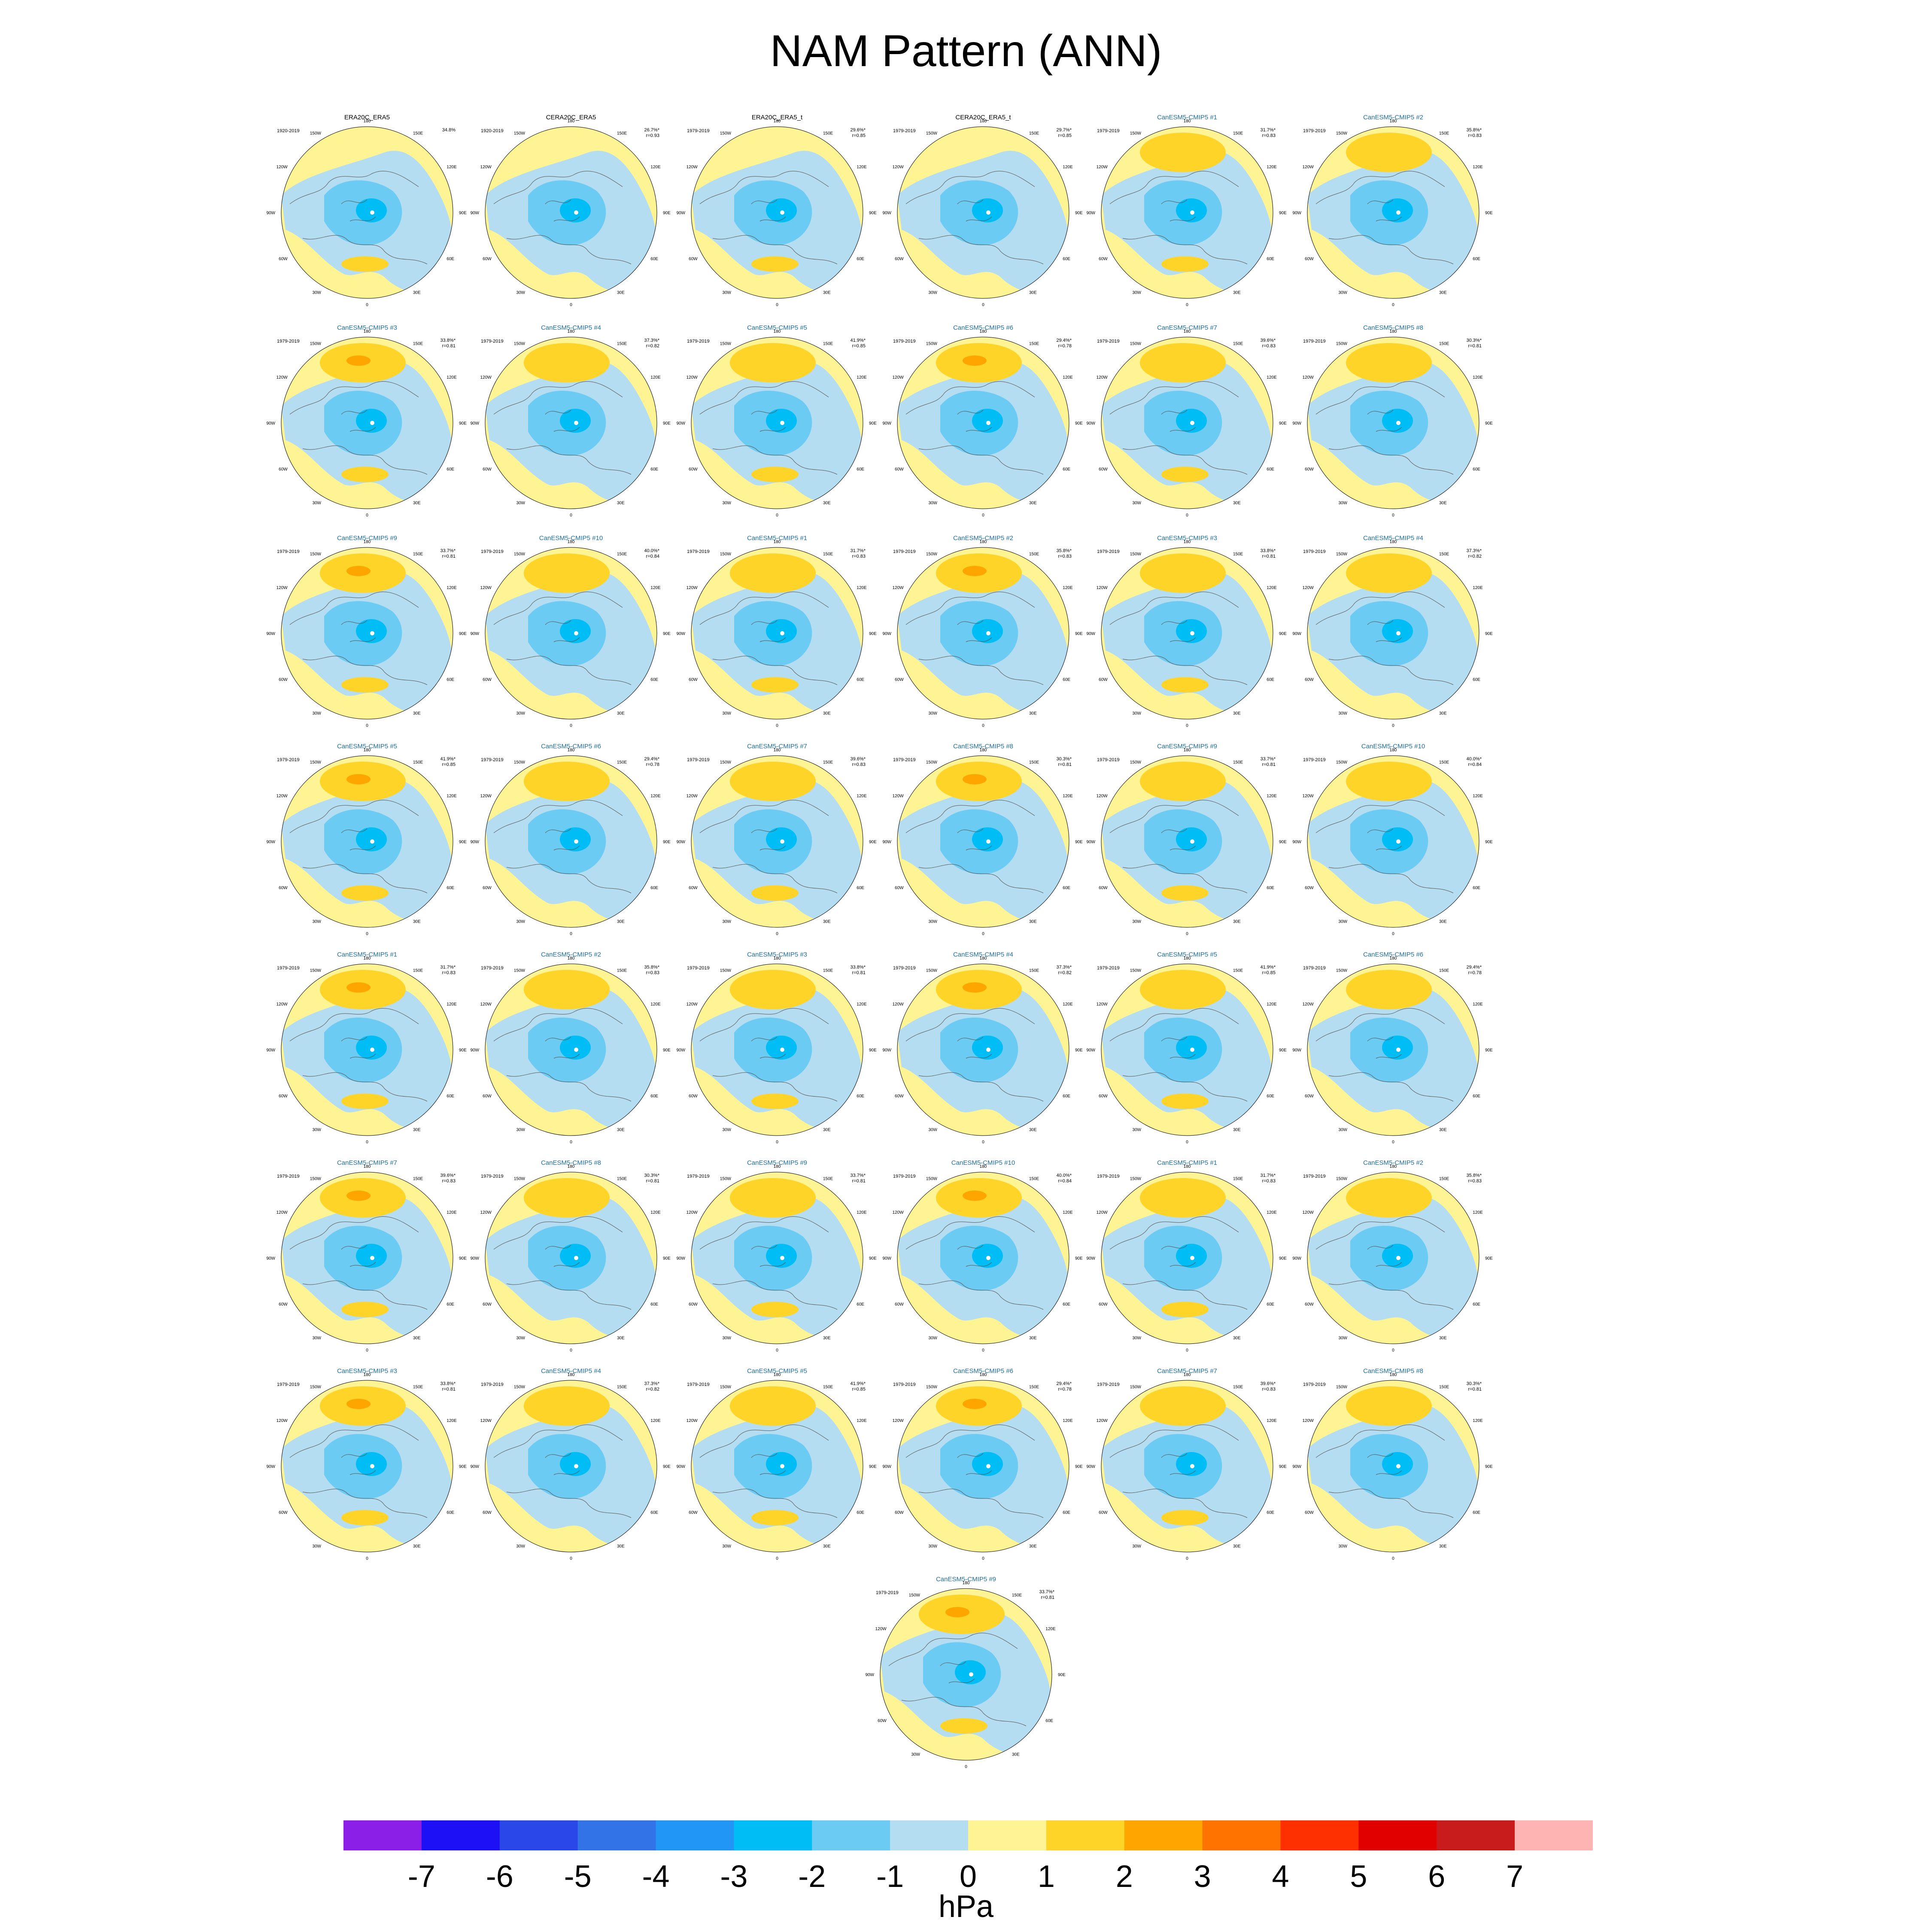 This screenshot has width=1932, height=1932. I want to click on panel-stats: 33.8%* r=0.81, so click(448, 344).